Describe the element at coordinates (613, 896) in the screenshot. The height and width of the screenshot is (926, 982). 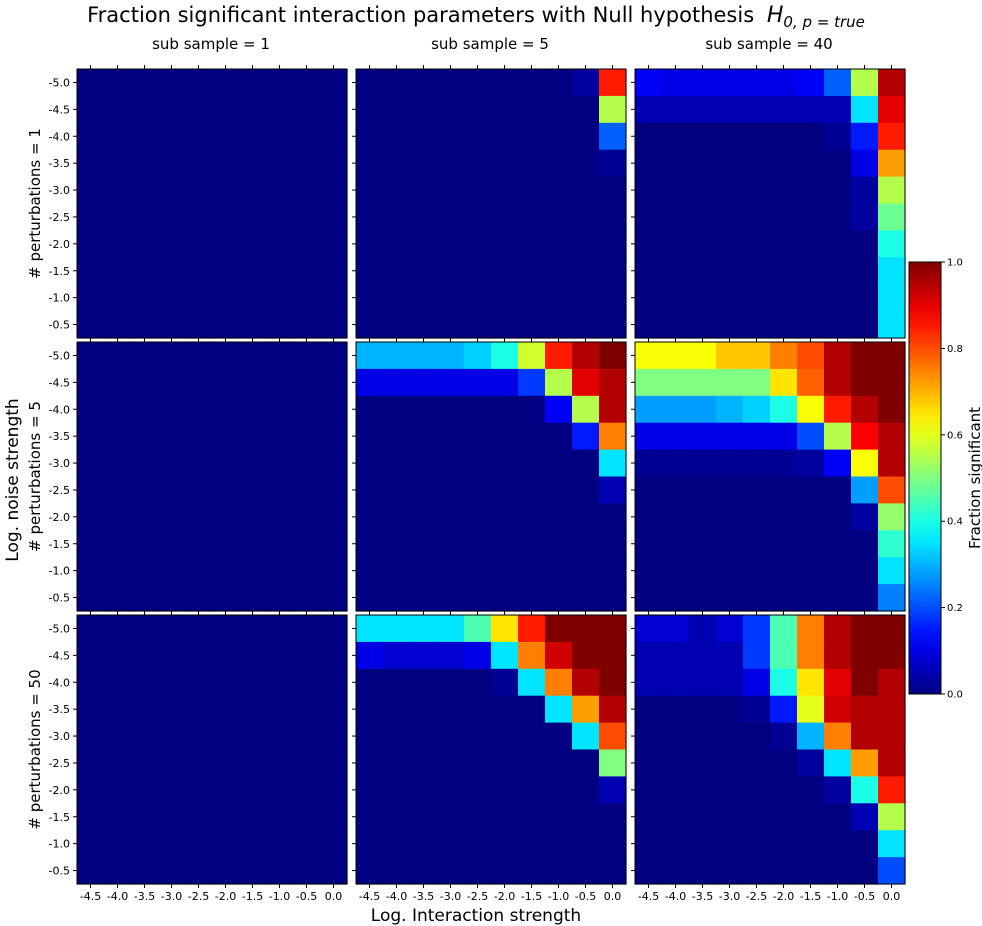
I see `x-tick-label: 0.0` at that location.